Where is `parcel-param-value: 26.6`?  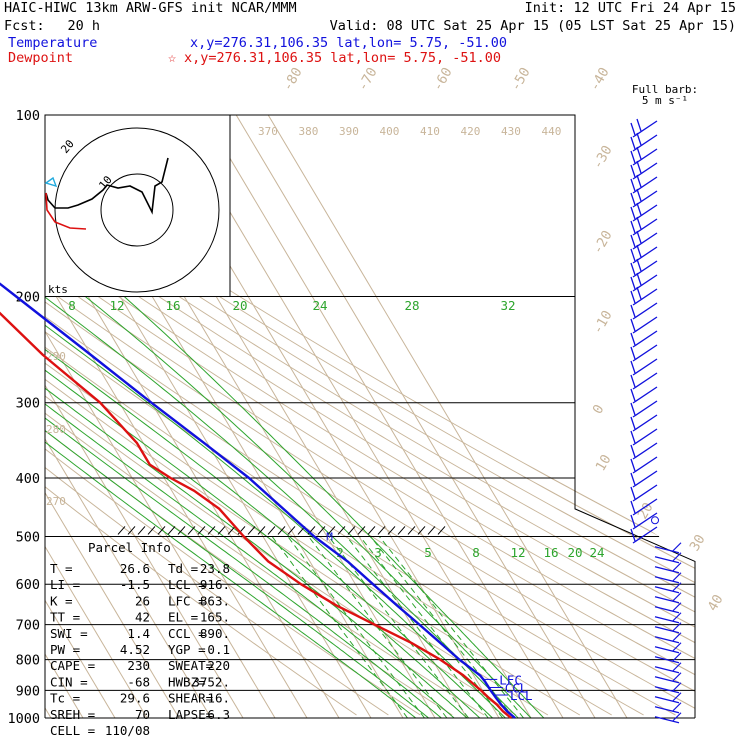 parcel-param-value: 26.6 is located at coordinates (135, 568).